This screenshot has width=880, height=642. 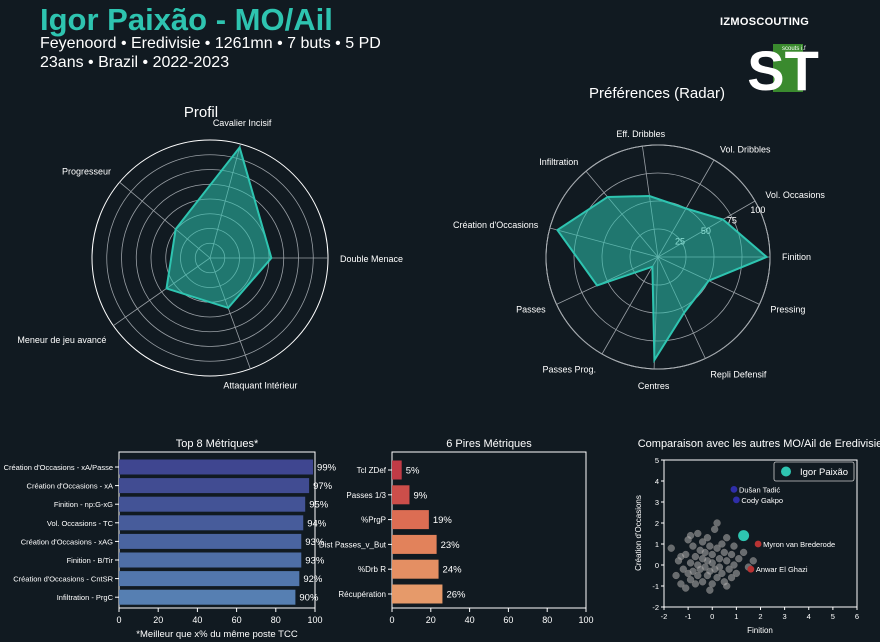 What do you see at coordinates (744, 536) in the screenshot?
I see `comparaison-highlight-point` at bounding box center [744, 536].